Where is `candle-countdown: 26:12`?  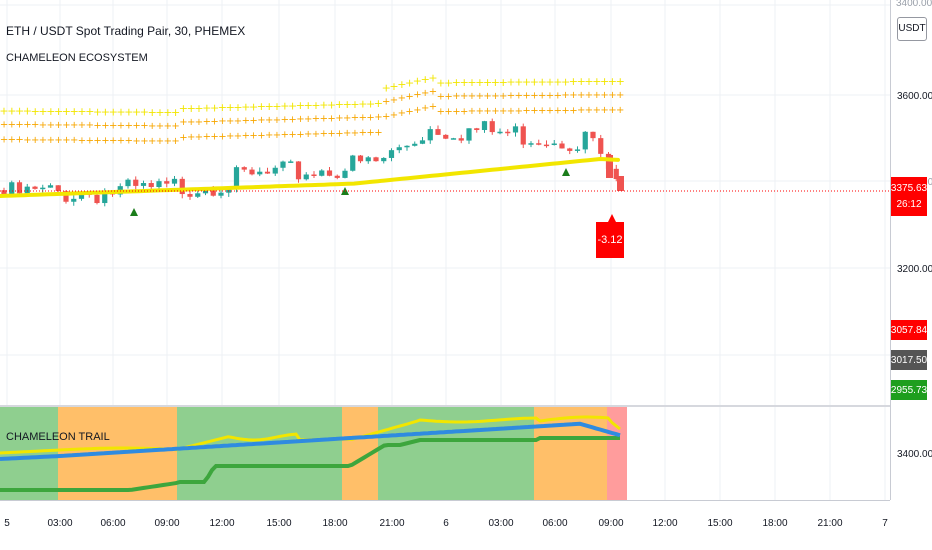
candle-countdown: 26:12 is located at coordinates (908, 204).